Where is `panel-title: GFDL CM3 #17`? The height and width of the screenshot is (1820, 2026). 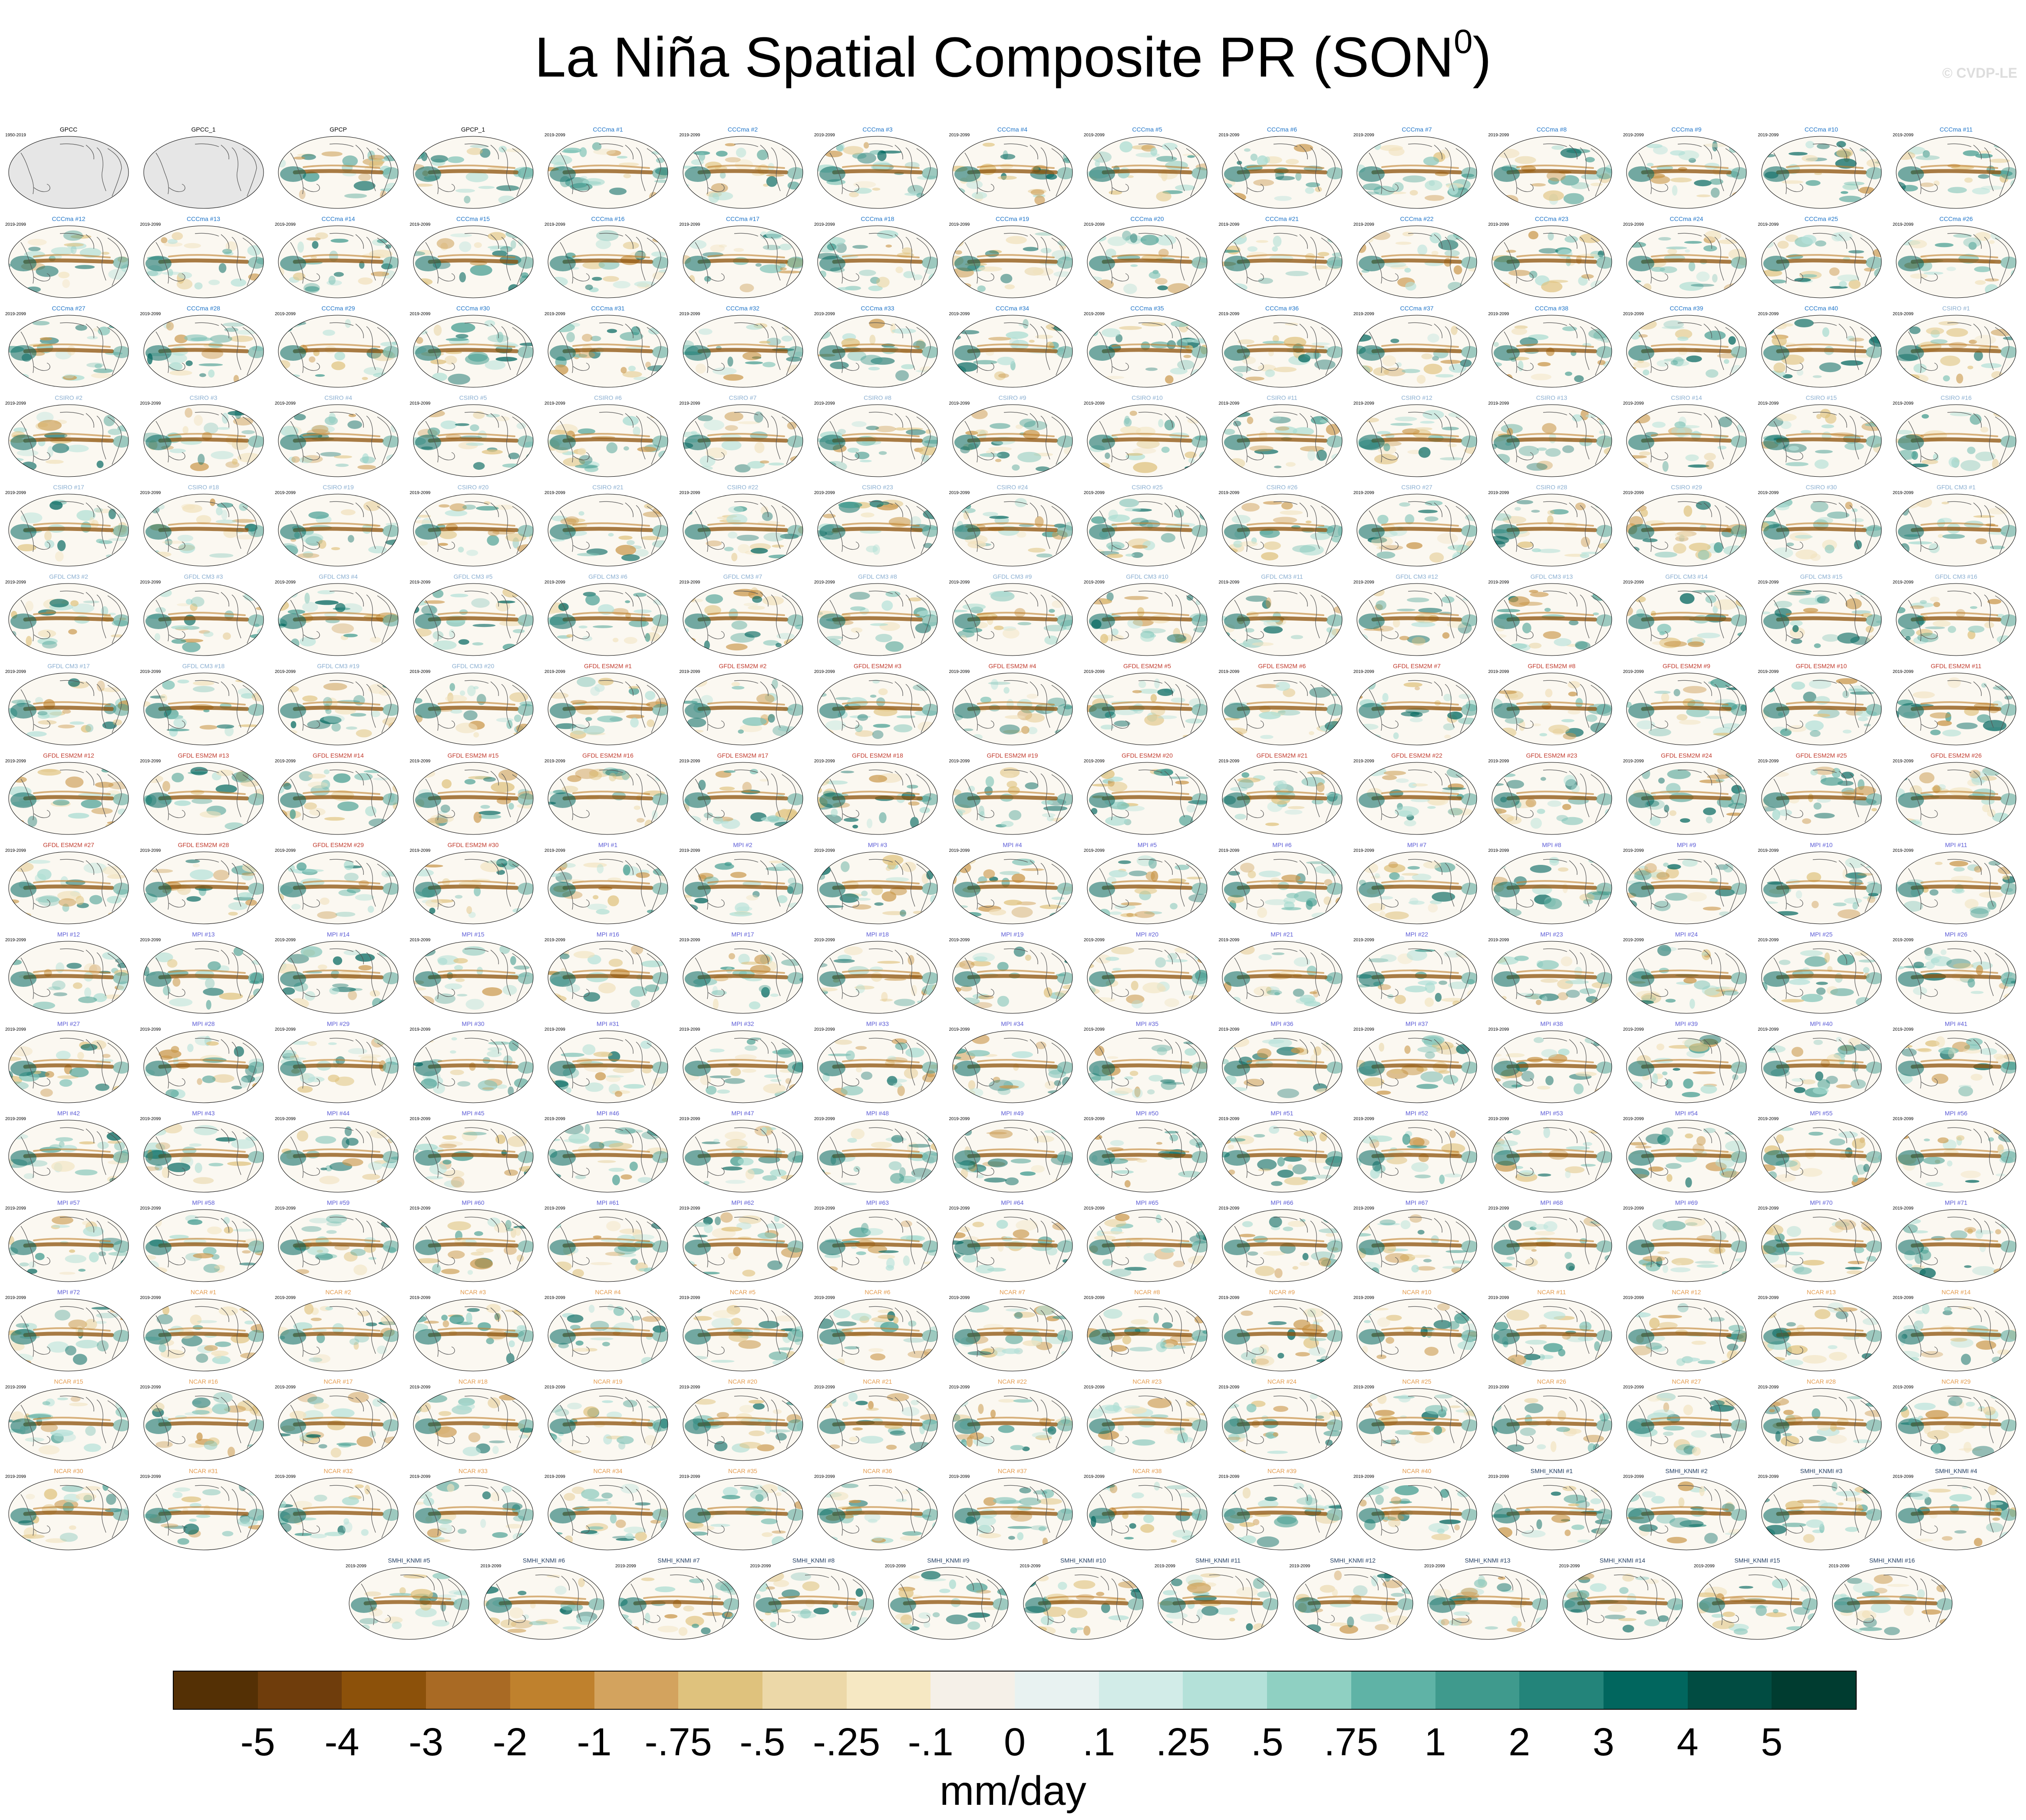 panel-title: GFDL CM3 #17 is located at coordinates (68, 666).